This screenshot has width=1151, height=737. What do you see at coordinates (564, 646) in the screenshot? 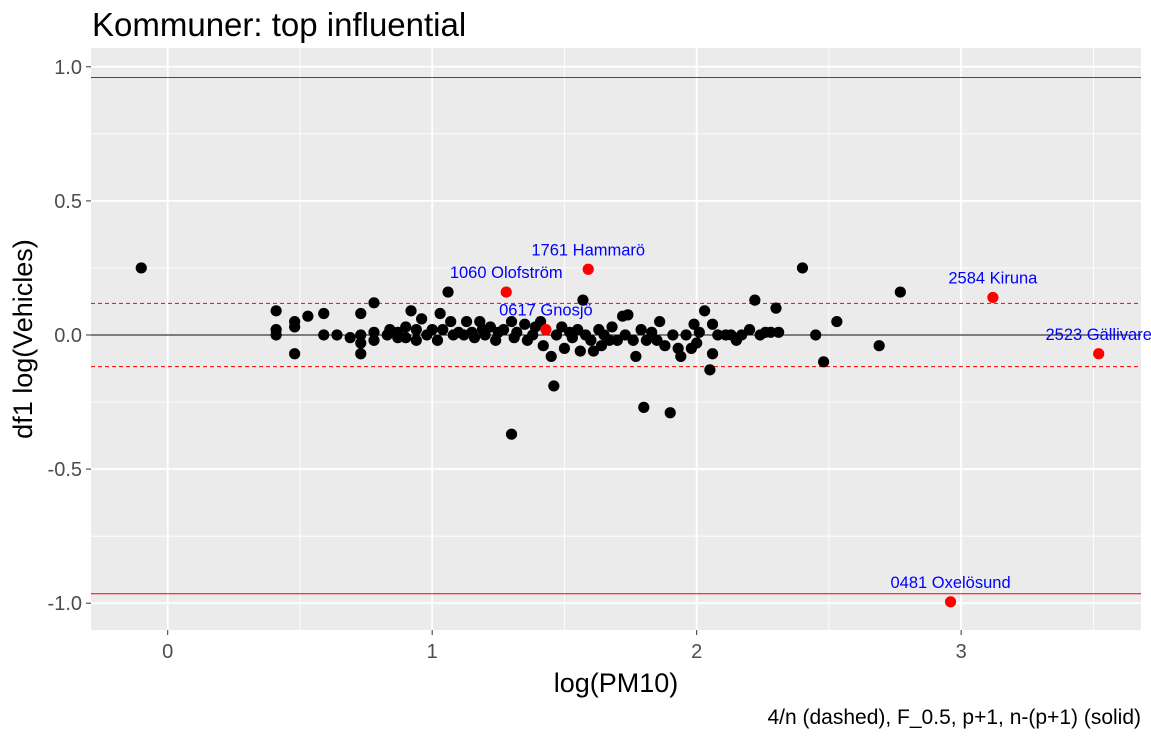
I see `x-axis-ticks: 0 1 2 3` at bounding box center [564, 646].